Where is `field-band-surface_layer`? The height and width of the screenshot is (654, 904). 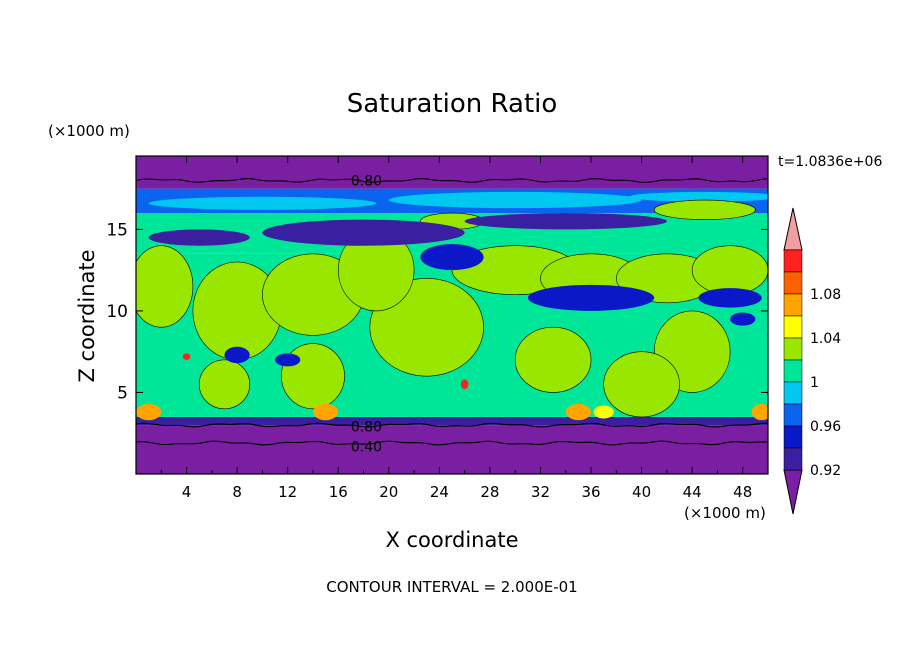 field-band-surface_layer is located at coordinates (452, 421).